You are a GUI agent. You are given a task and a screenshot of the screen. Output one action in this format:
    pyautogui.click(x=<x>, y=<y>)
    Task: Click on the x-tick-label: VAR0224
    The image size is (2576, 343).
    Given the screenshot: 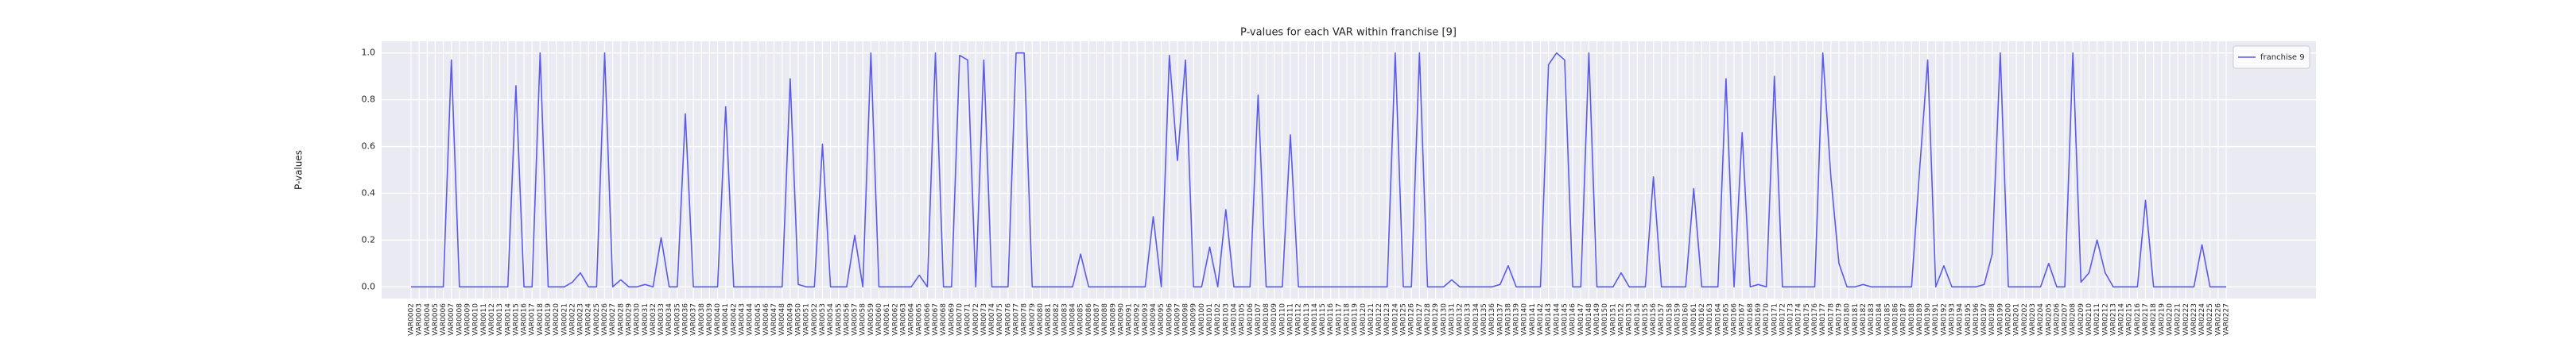 What is the action you would take?
    pyautogui.click(x=2202, y=320)
    